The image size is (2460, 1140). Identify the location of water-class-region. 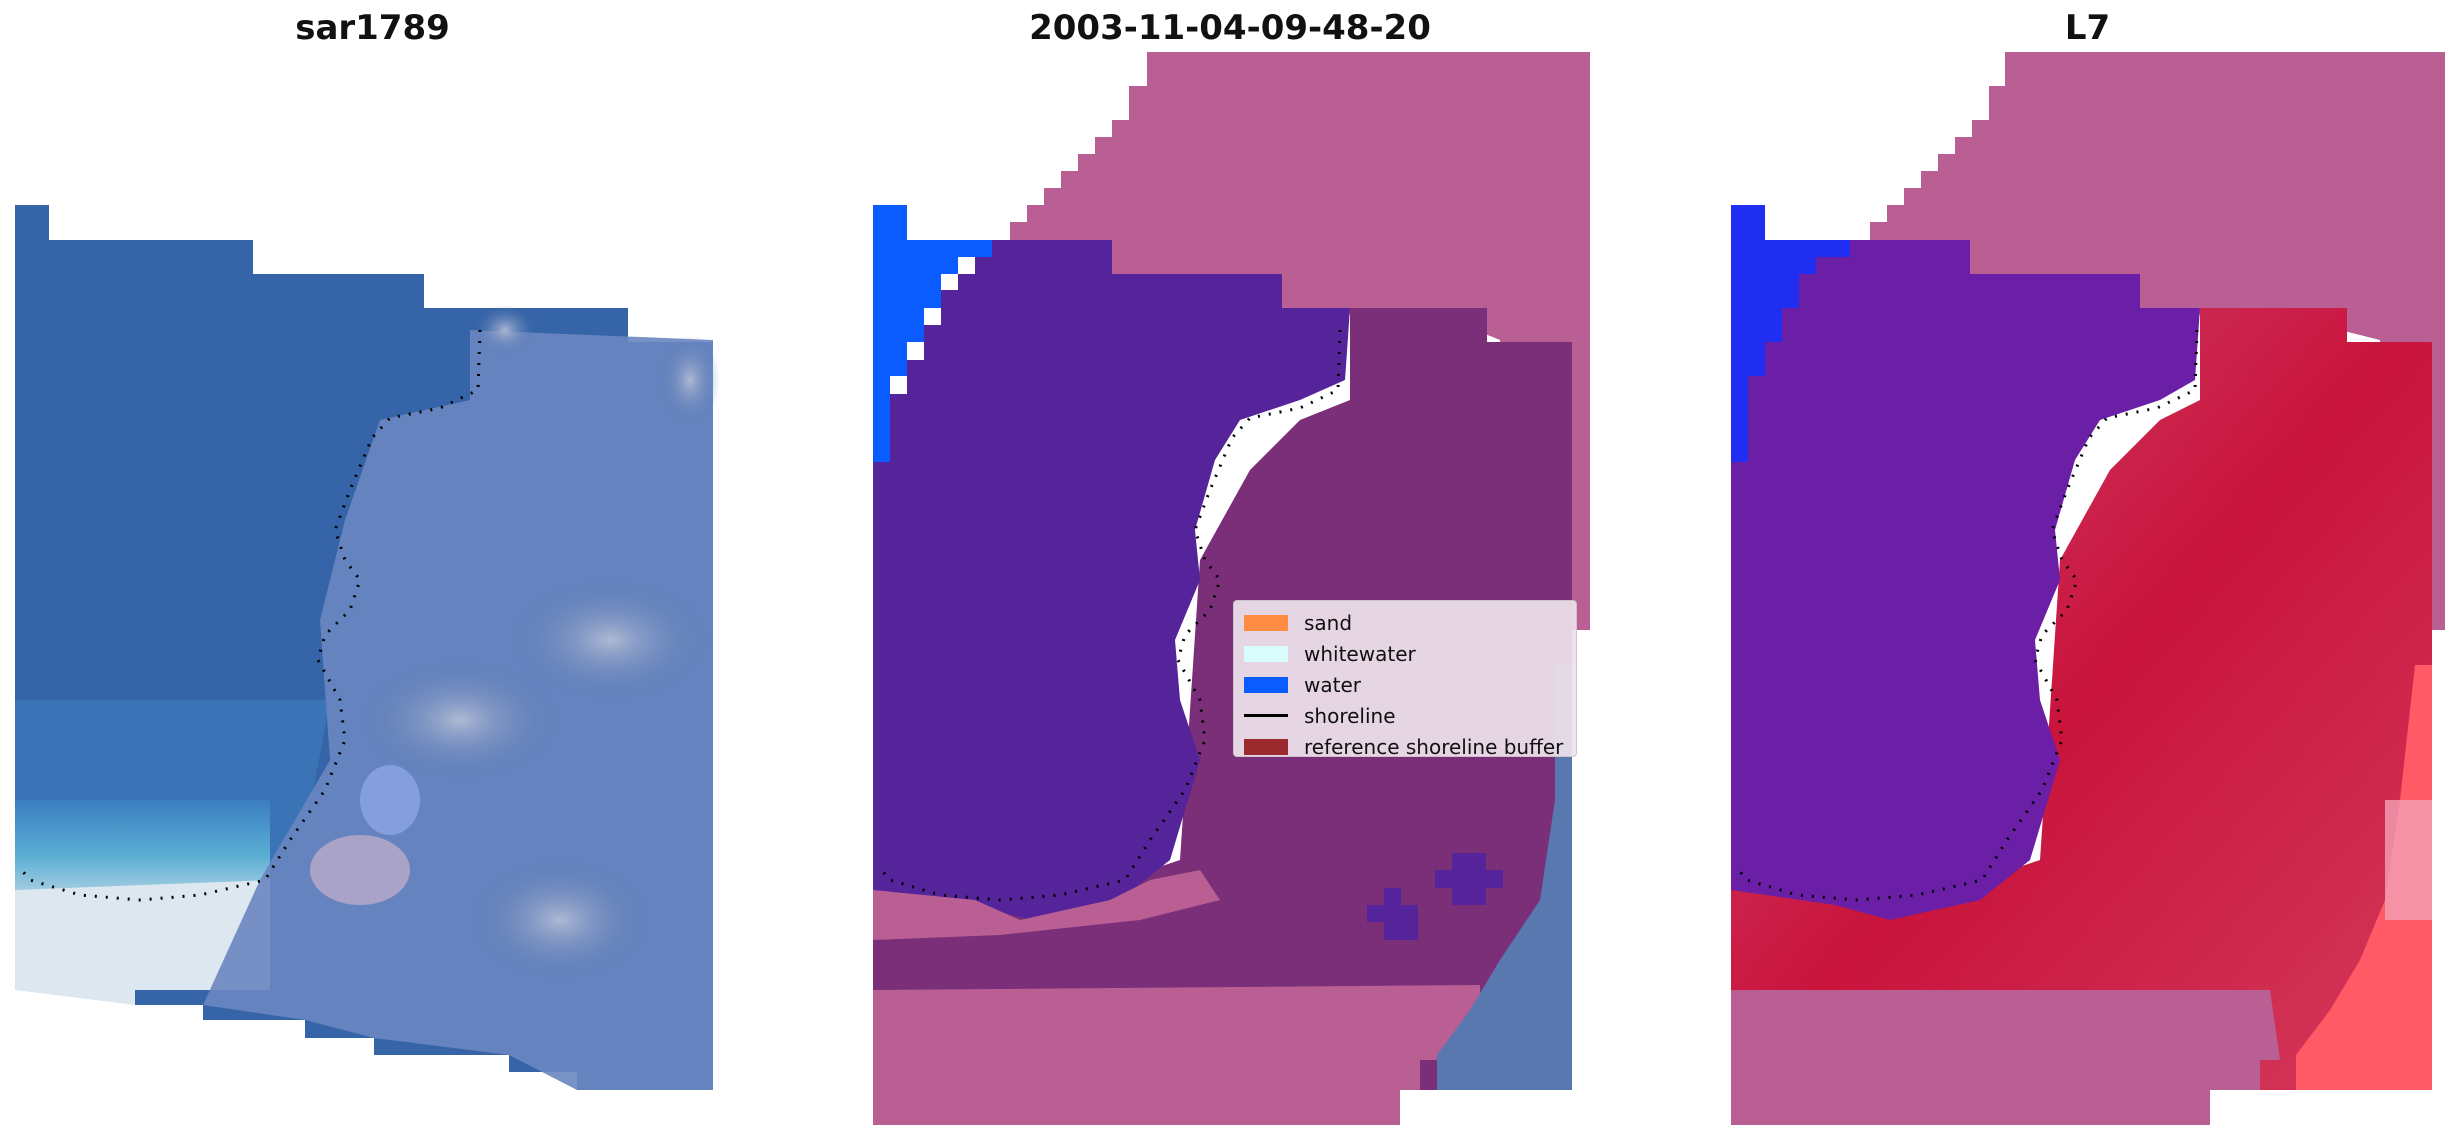
(1111, 580).